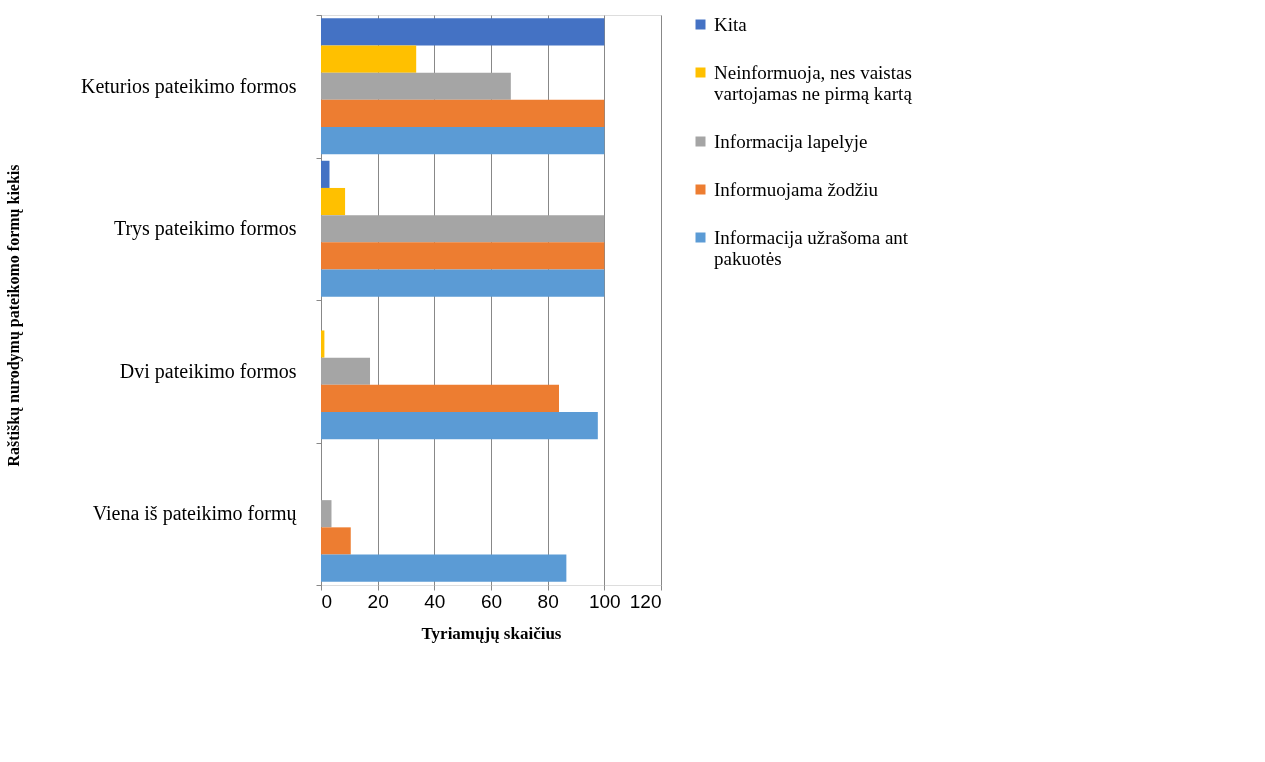  What do you see at coordinates (491, 633) in the screenshot?
I see `x-axis-title: Tyriamųjų skaičius` at bounding box center [491, 633].